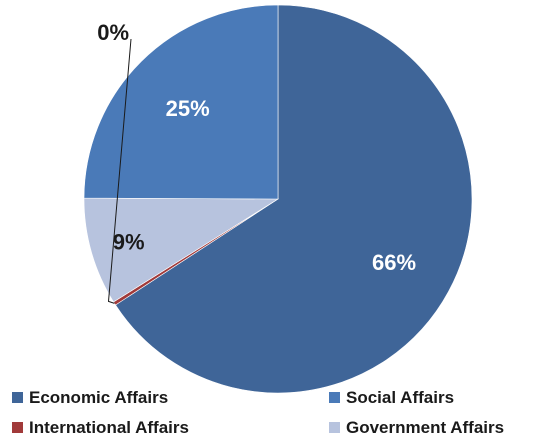 Image resolution: width=559 pixels, height=445 pixels. What do you see at coordinates (113, 32) in the screenshot?
I see `data-label-international-affairs: 0%` at bounding box center [113, 32].